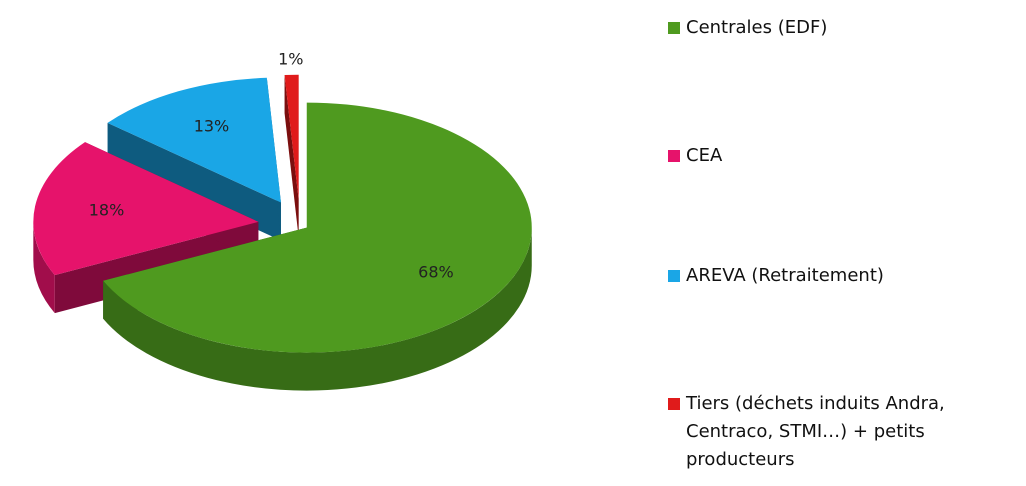 This screenshot has width=1026, height=486. I want to click on legend-item: AREVA (Retraitement), so click(776, 276).